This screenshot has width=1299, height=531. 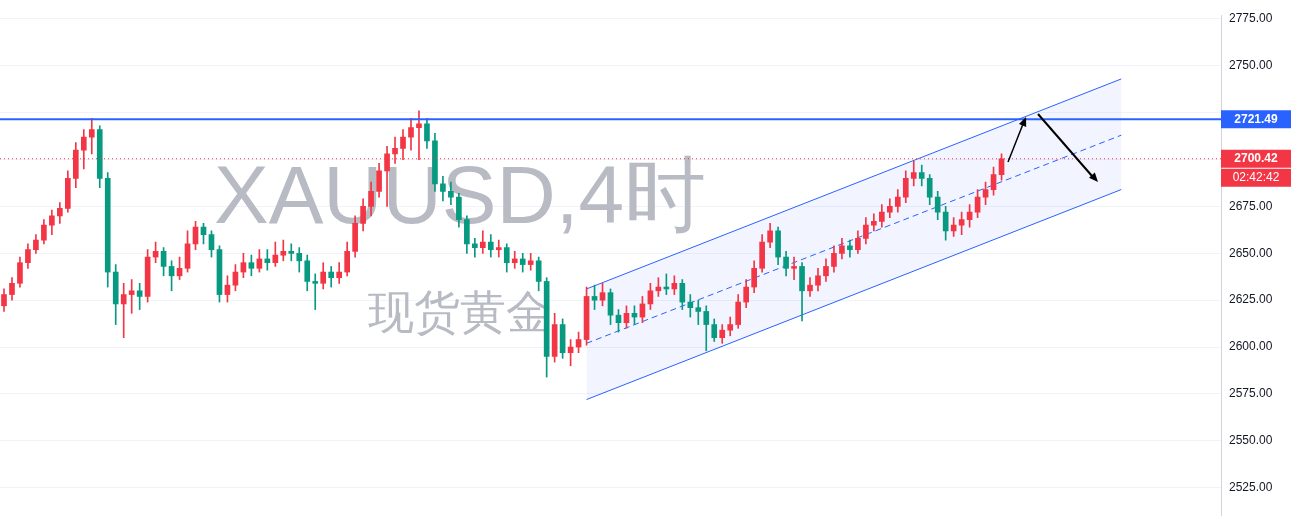 What do you see at coordinates (1251, 65) in the screenshot?
I see `y-tick-label: 2750.00` at bounding box center [1251, 65].